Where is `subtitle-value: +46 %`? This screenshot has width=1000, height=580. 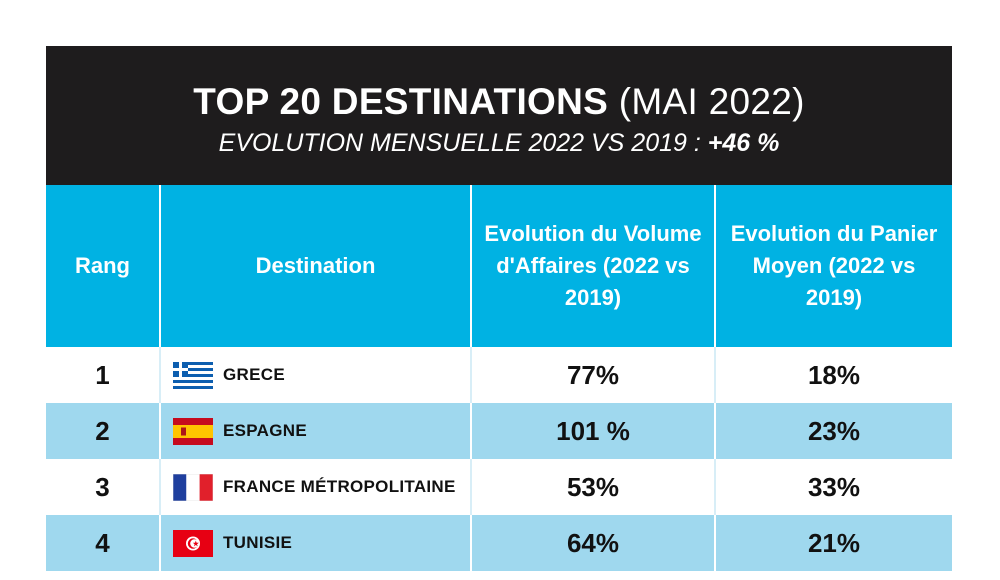 subtitle-value: +46 % is located at coordinates (743, 143).